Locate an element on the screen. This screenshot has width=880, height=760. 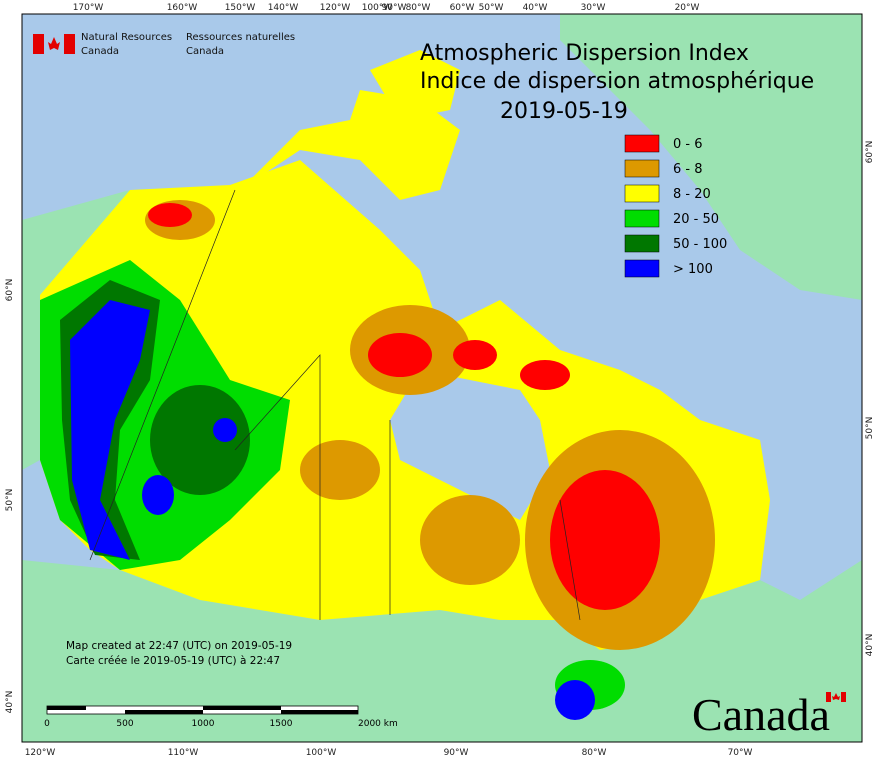
scale-label: 0 is located at coordinates (47, 724).